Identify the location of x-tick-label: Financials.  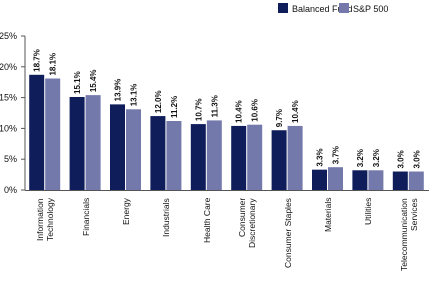
(85, 217).